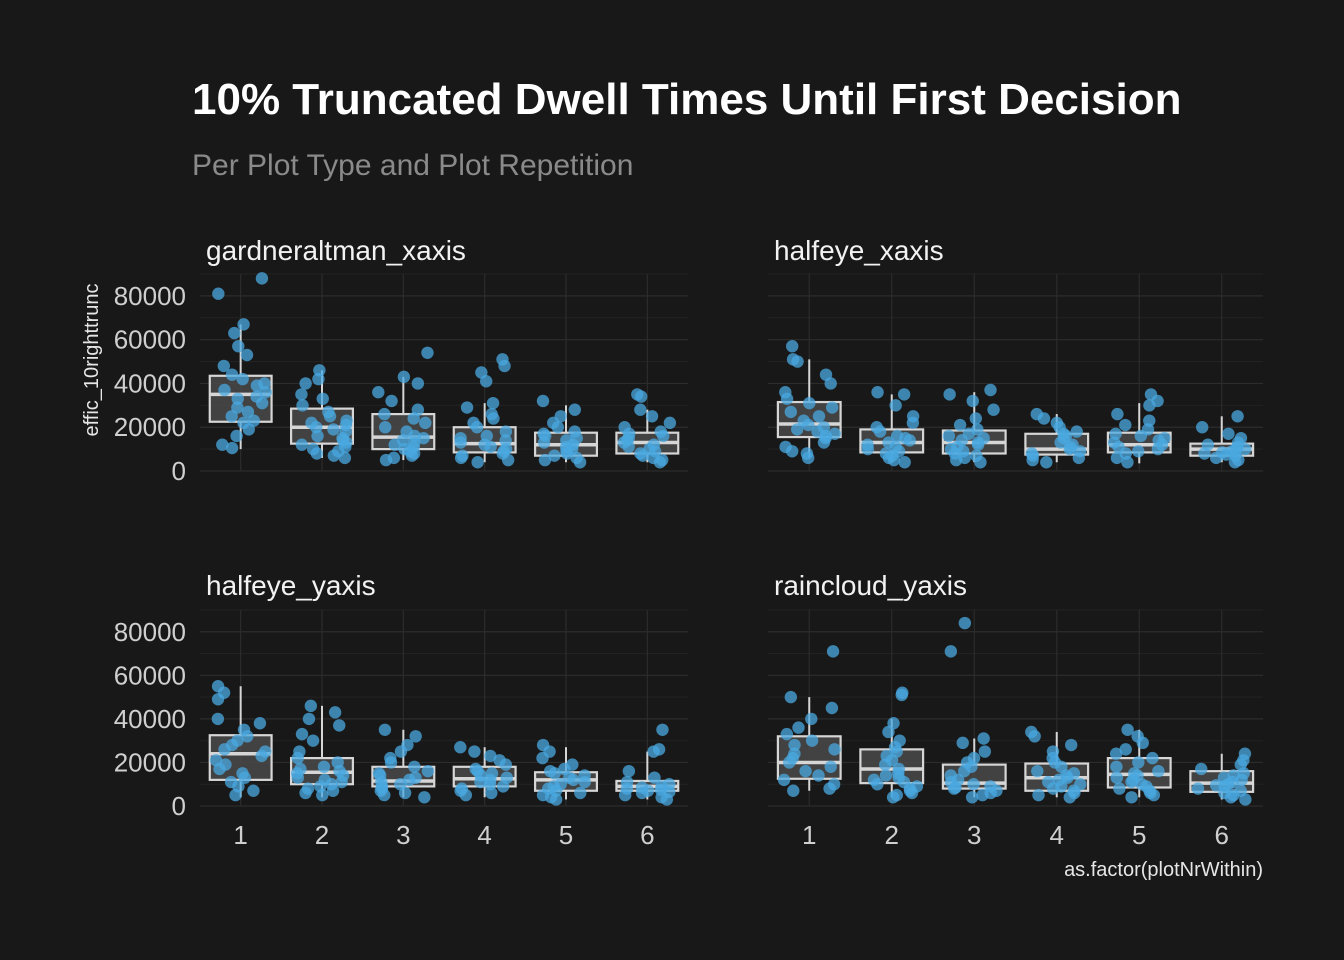 This screenshot has width=1344, height=960. What do you see at coordinates (1163, 870) in the screenshot?
I see `x-axis-label: as.factor(plotNrWithin)` at bounding box center [1163, 870].